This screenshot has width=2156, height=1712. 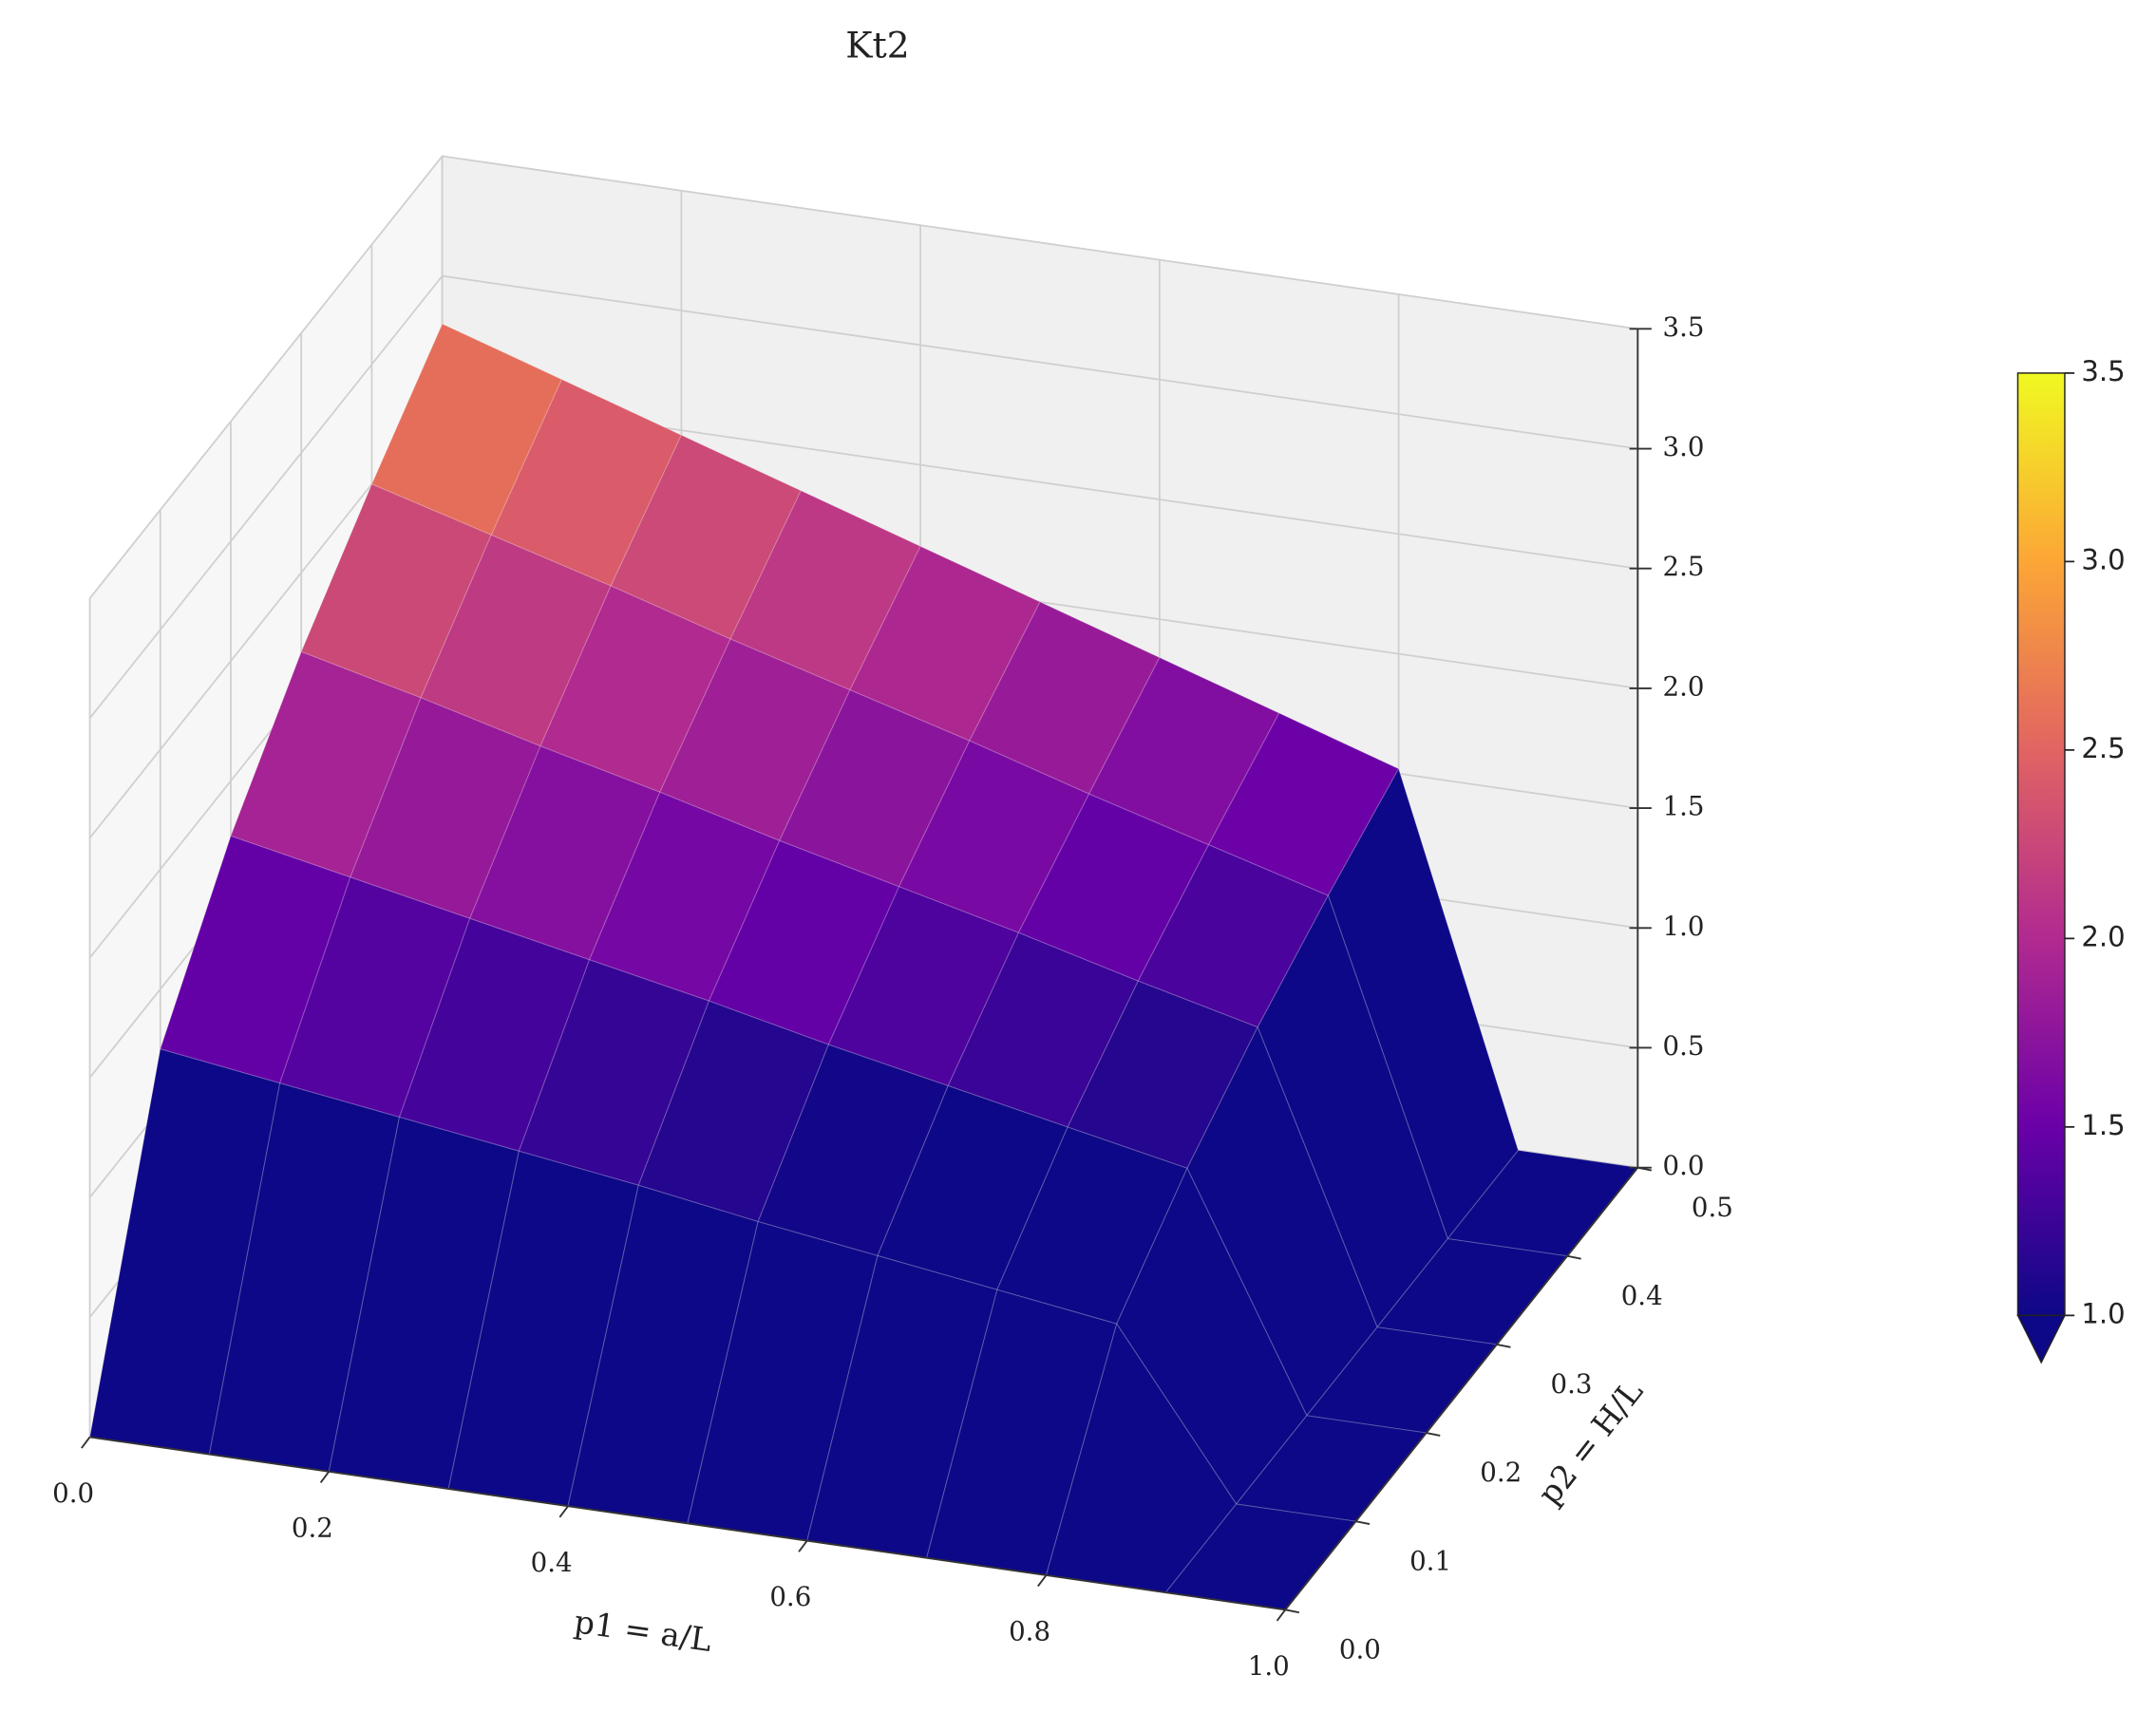 What do you see at coordinates (2103, 1313) in the screenshot?
I see `colorbar-tick-label: 1.0` at bounding box center [2103, 1313].